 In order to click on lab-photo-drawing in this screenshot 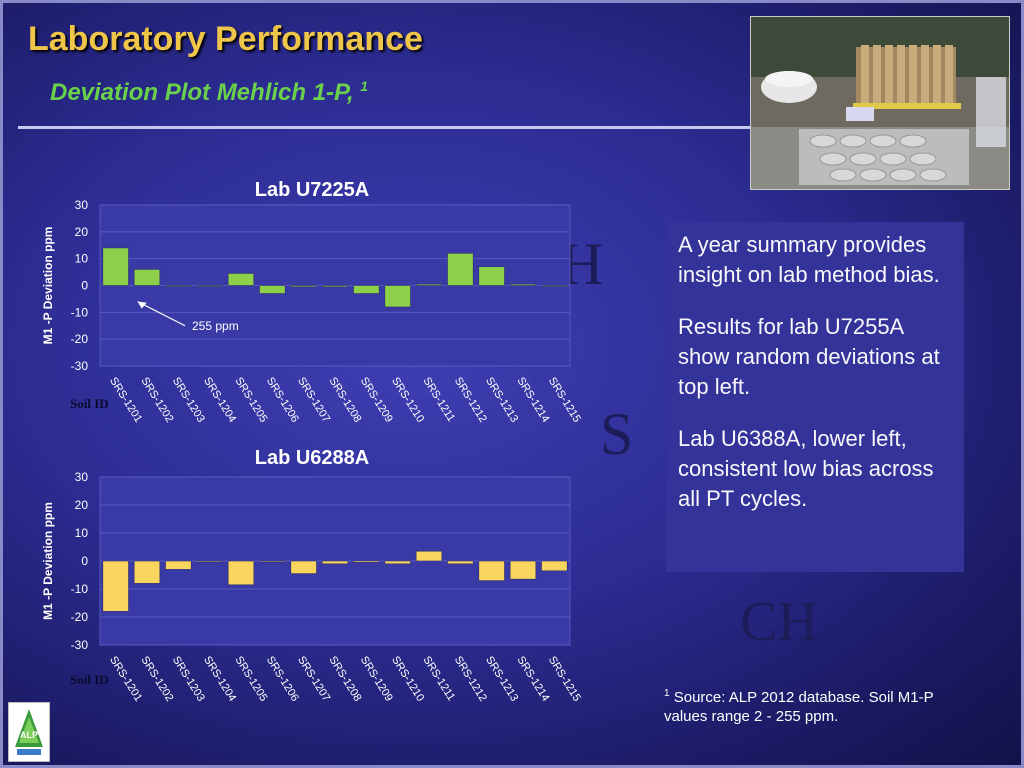, I will do `click(880, 103)`.